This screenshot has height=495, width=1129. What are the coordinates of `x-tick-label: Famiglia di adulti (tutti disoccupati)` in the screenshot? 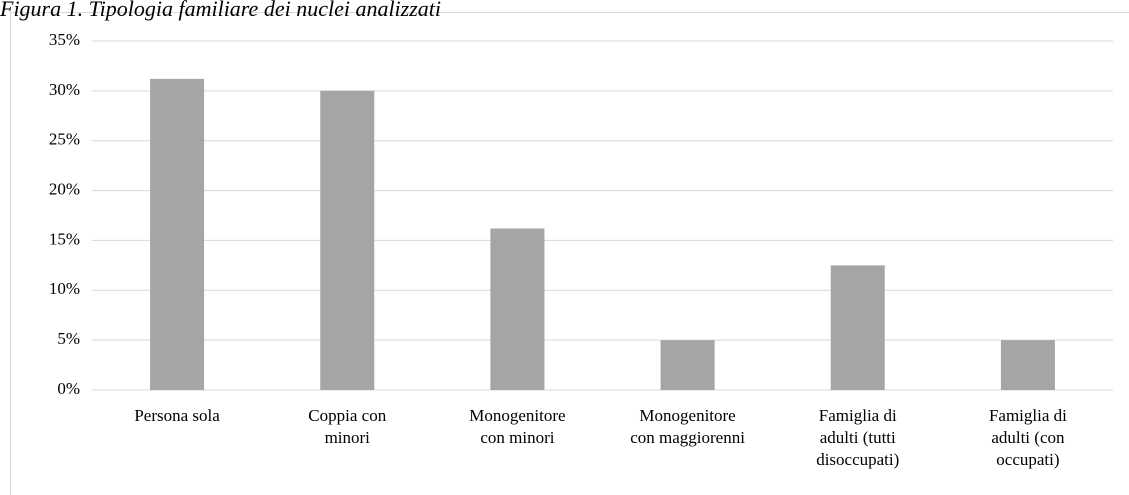 It's located at (858, 437).